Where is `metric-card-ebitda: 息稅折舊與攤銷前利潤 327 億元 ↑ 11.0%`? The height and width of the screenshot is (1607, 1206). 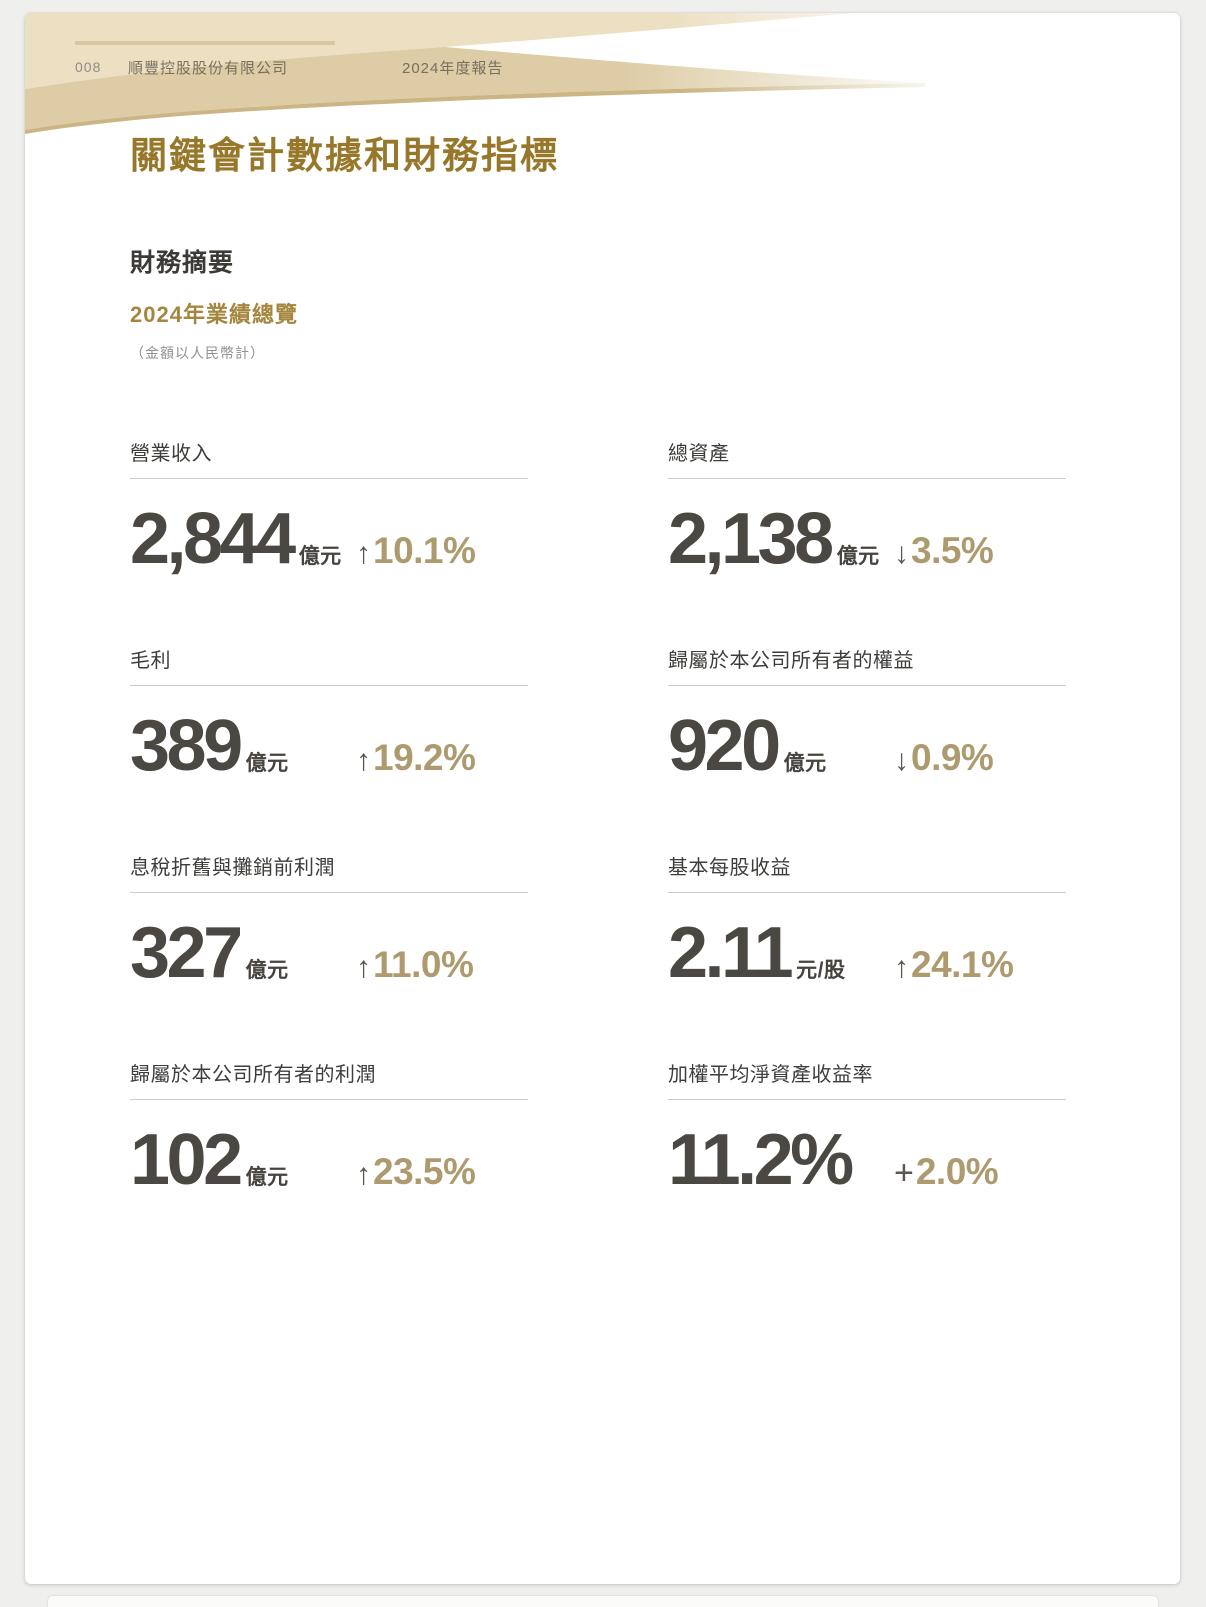 metric-card-ebitda: 息稅折舊與攤銷前利潤 327 億元 ↑ 11.0% is located at coordinates (329, 926).